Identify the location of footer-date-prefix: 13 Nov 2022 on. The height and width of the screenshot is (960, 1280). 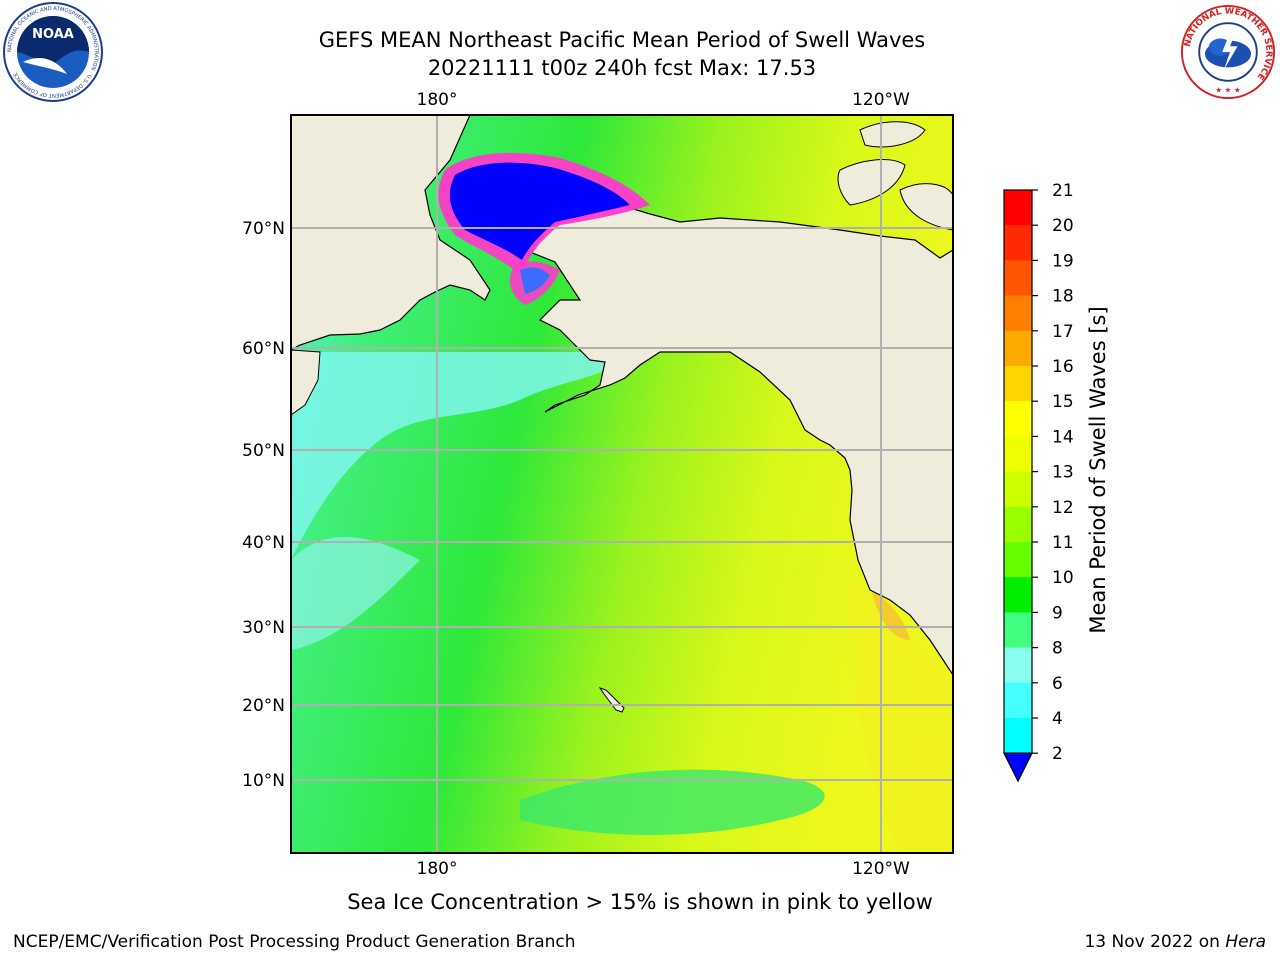
(1155, 942).